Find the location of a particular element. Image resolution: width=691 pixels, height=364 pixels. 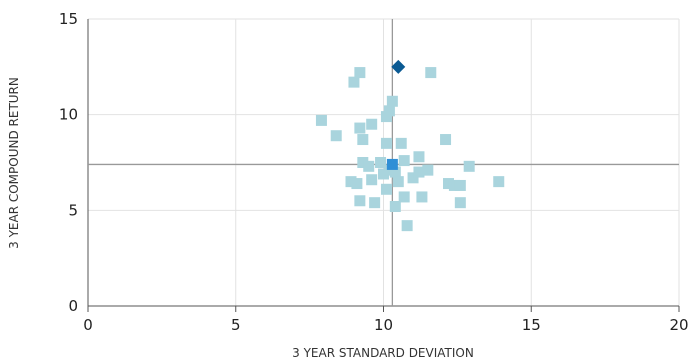

highlight-point is located at coordinates (398, 66).